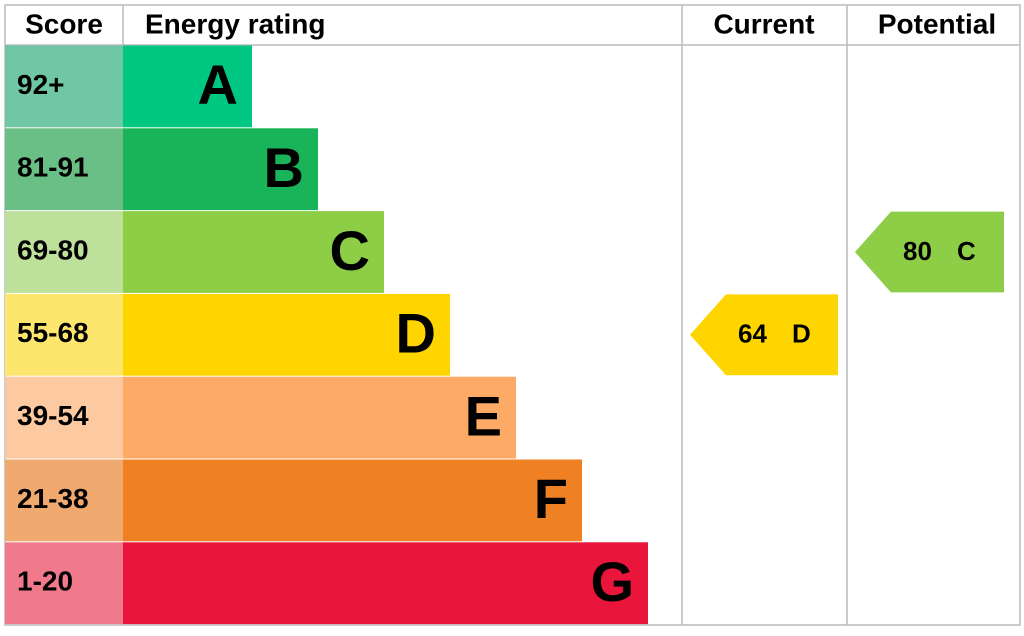 This screenshot has height=636, width=1024. I want to click on rating-letter: C, so click(350, 250).